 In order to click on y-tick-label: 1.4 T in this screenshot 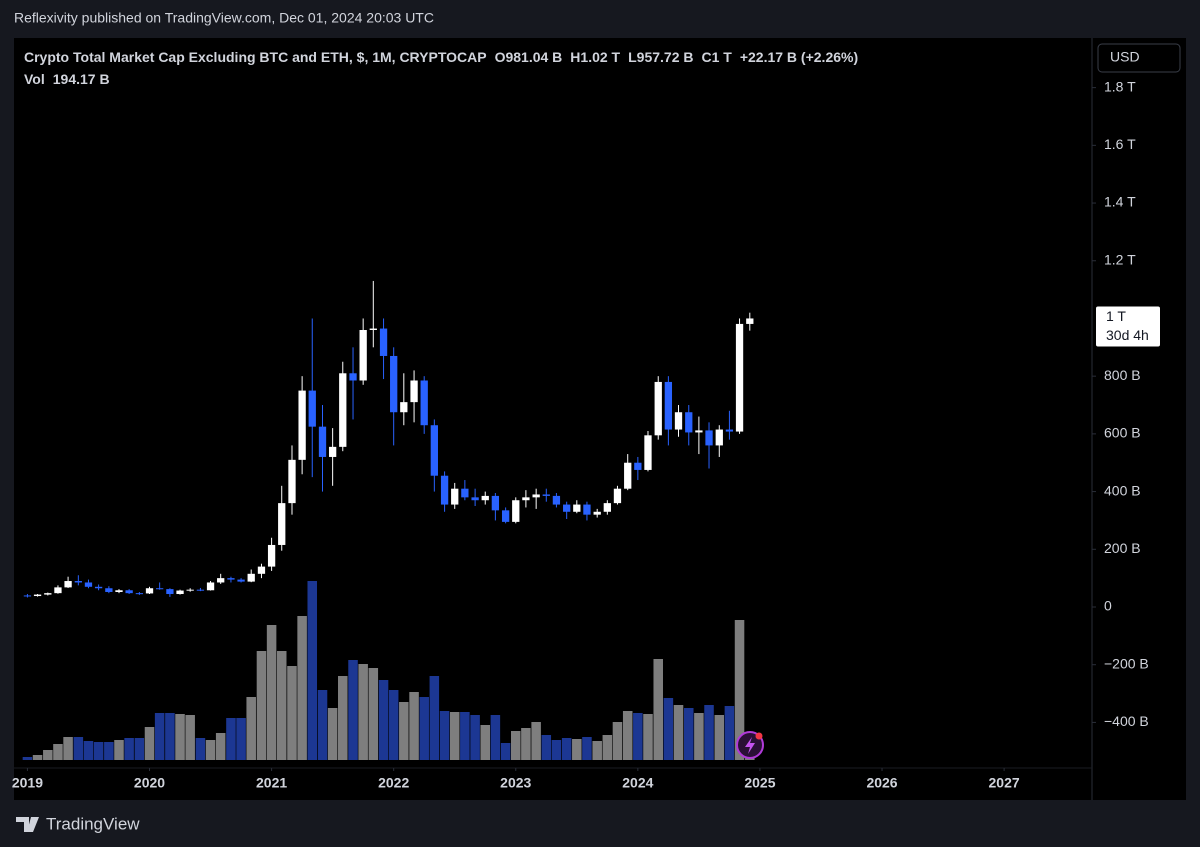, I will do `click(1120, 202)`.